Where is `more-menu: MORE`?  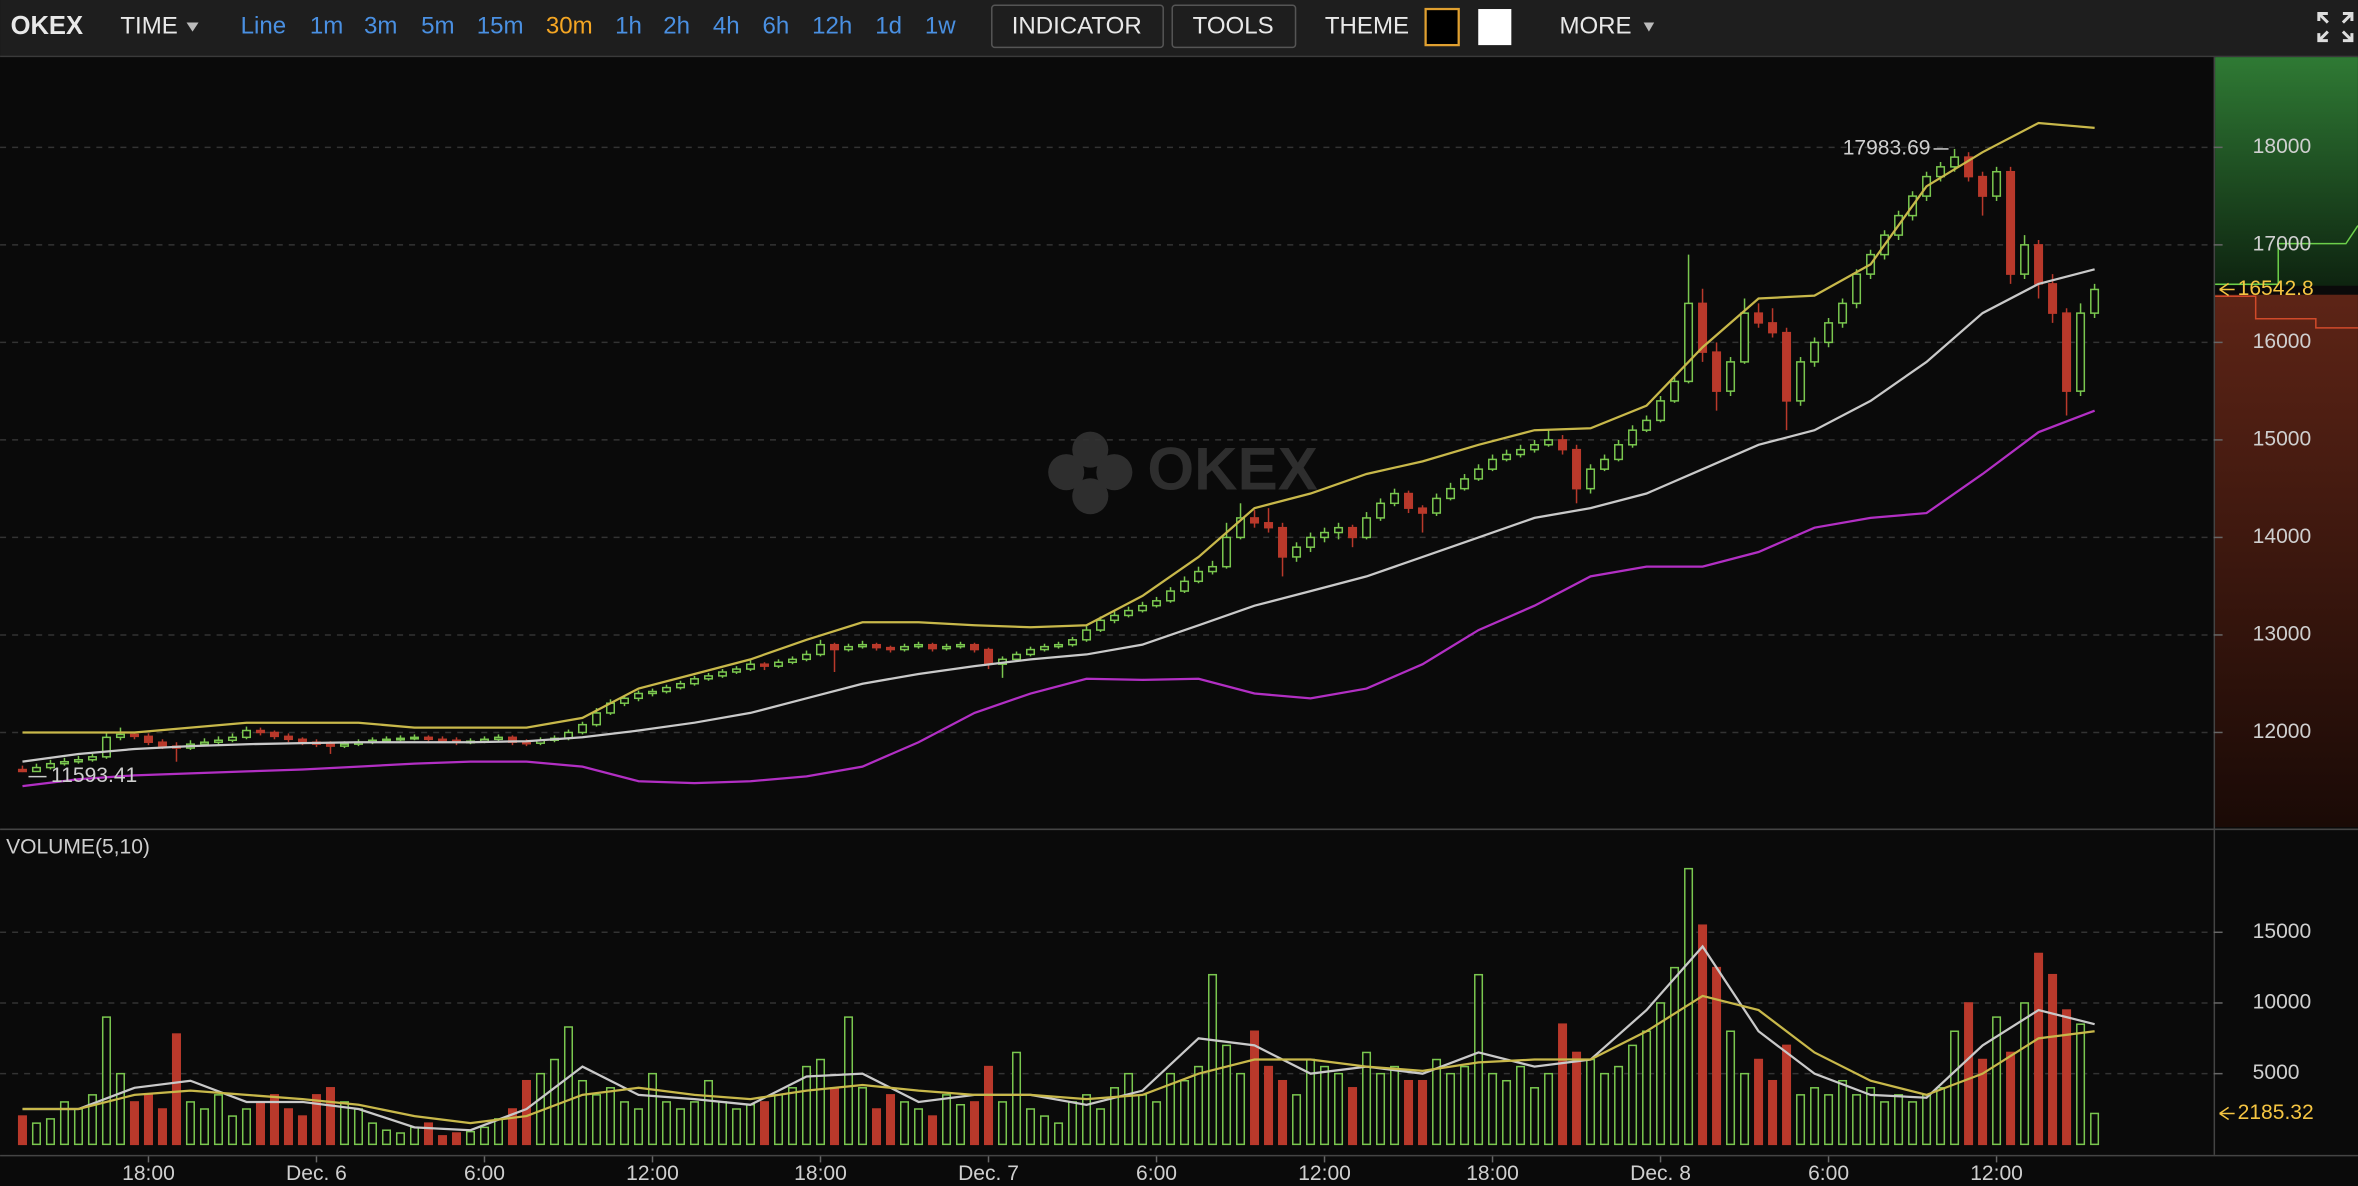
more-menu: MORE is located at coordinates (1595, 25).